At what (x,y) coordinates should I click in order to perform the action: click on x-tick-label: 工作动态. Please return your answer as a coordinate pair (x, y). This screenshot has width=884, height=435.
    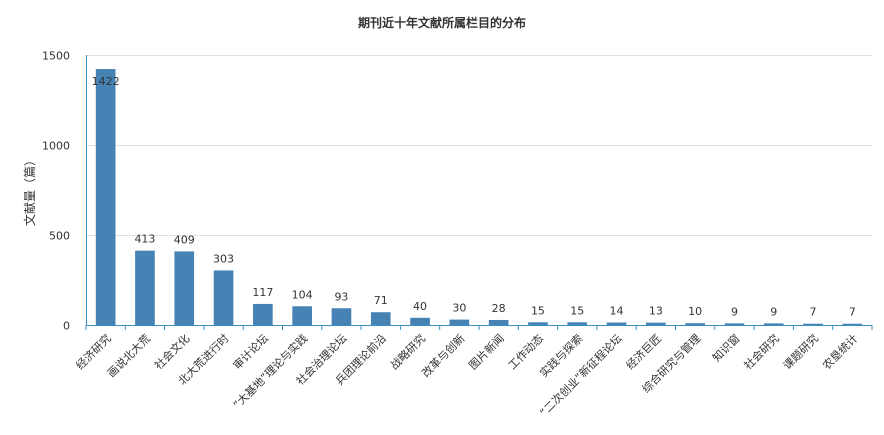
    Looking at the image, I should click on (526, 352).